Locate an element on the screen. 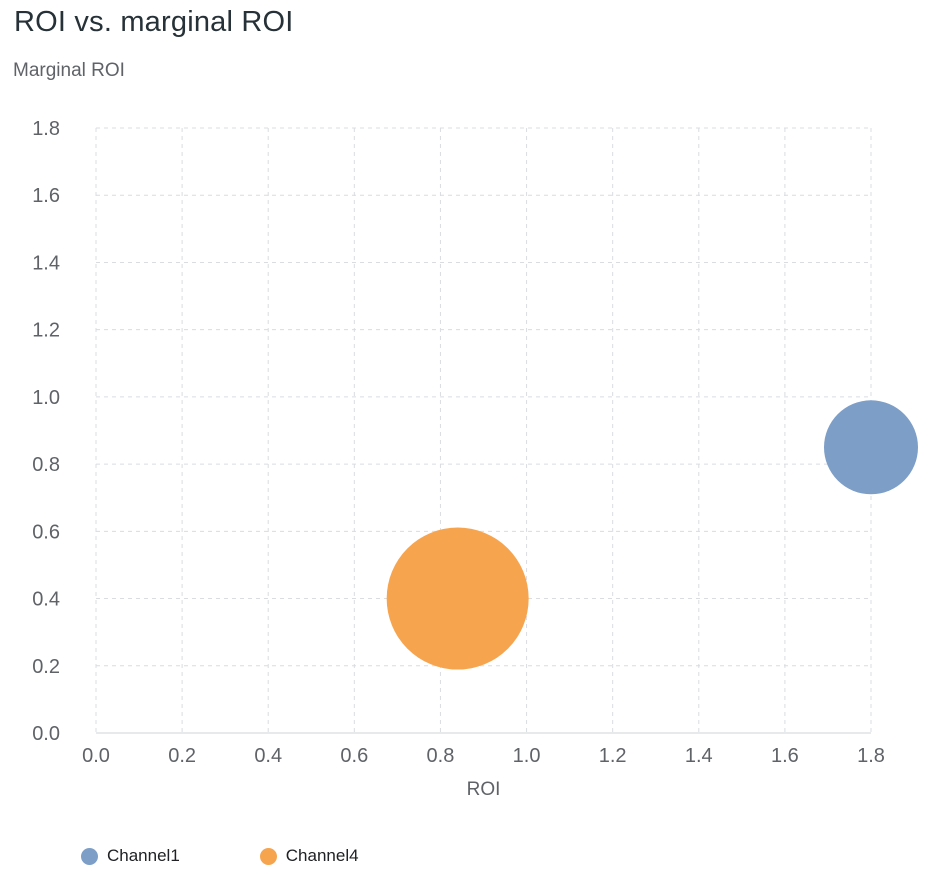 Image resolution: width=928 pixels, height=878 pixels. legend-item-channel1: Channel1 is located at coordinates (130, 856).